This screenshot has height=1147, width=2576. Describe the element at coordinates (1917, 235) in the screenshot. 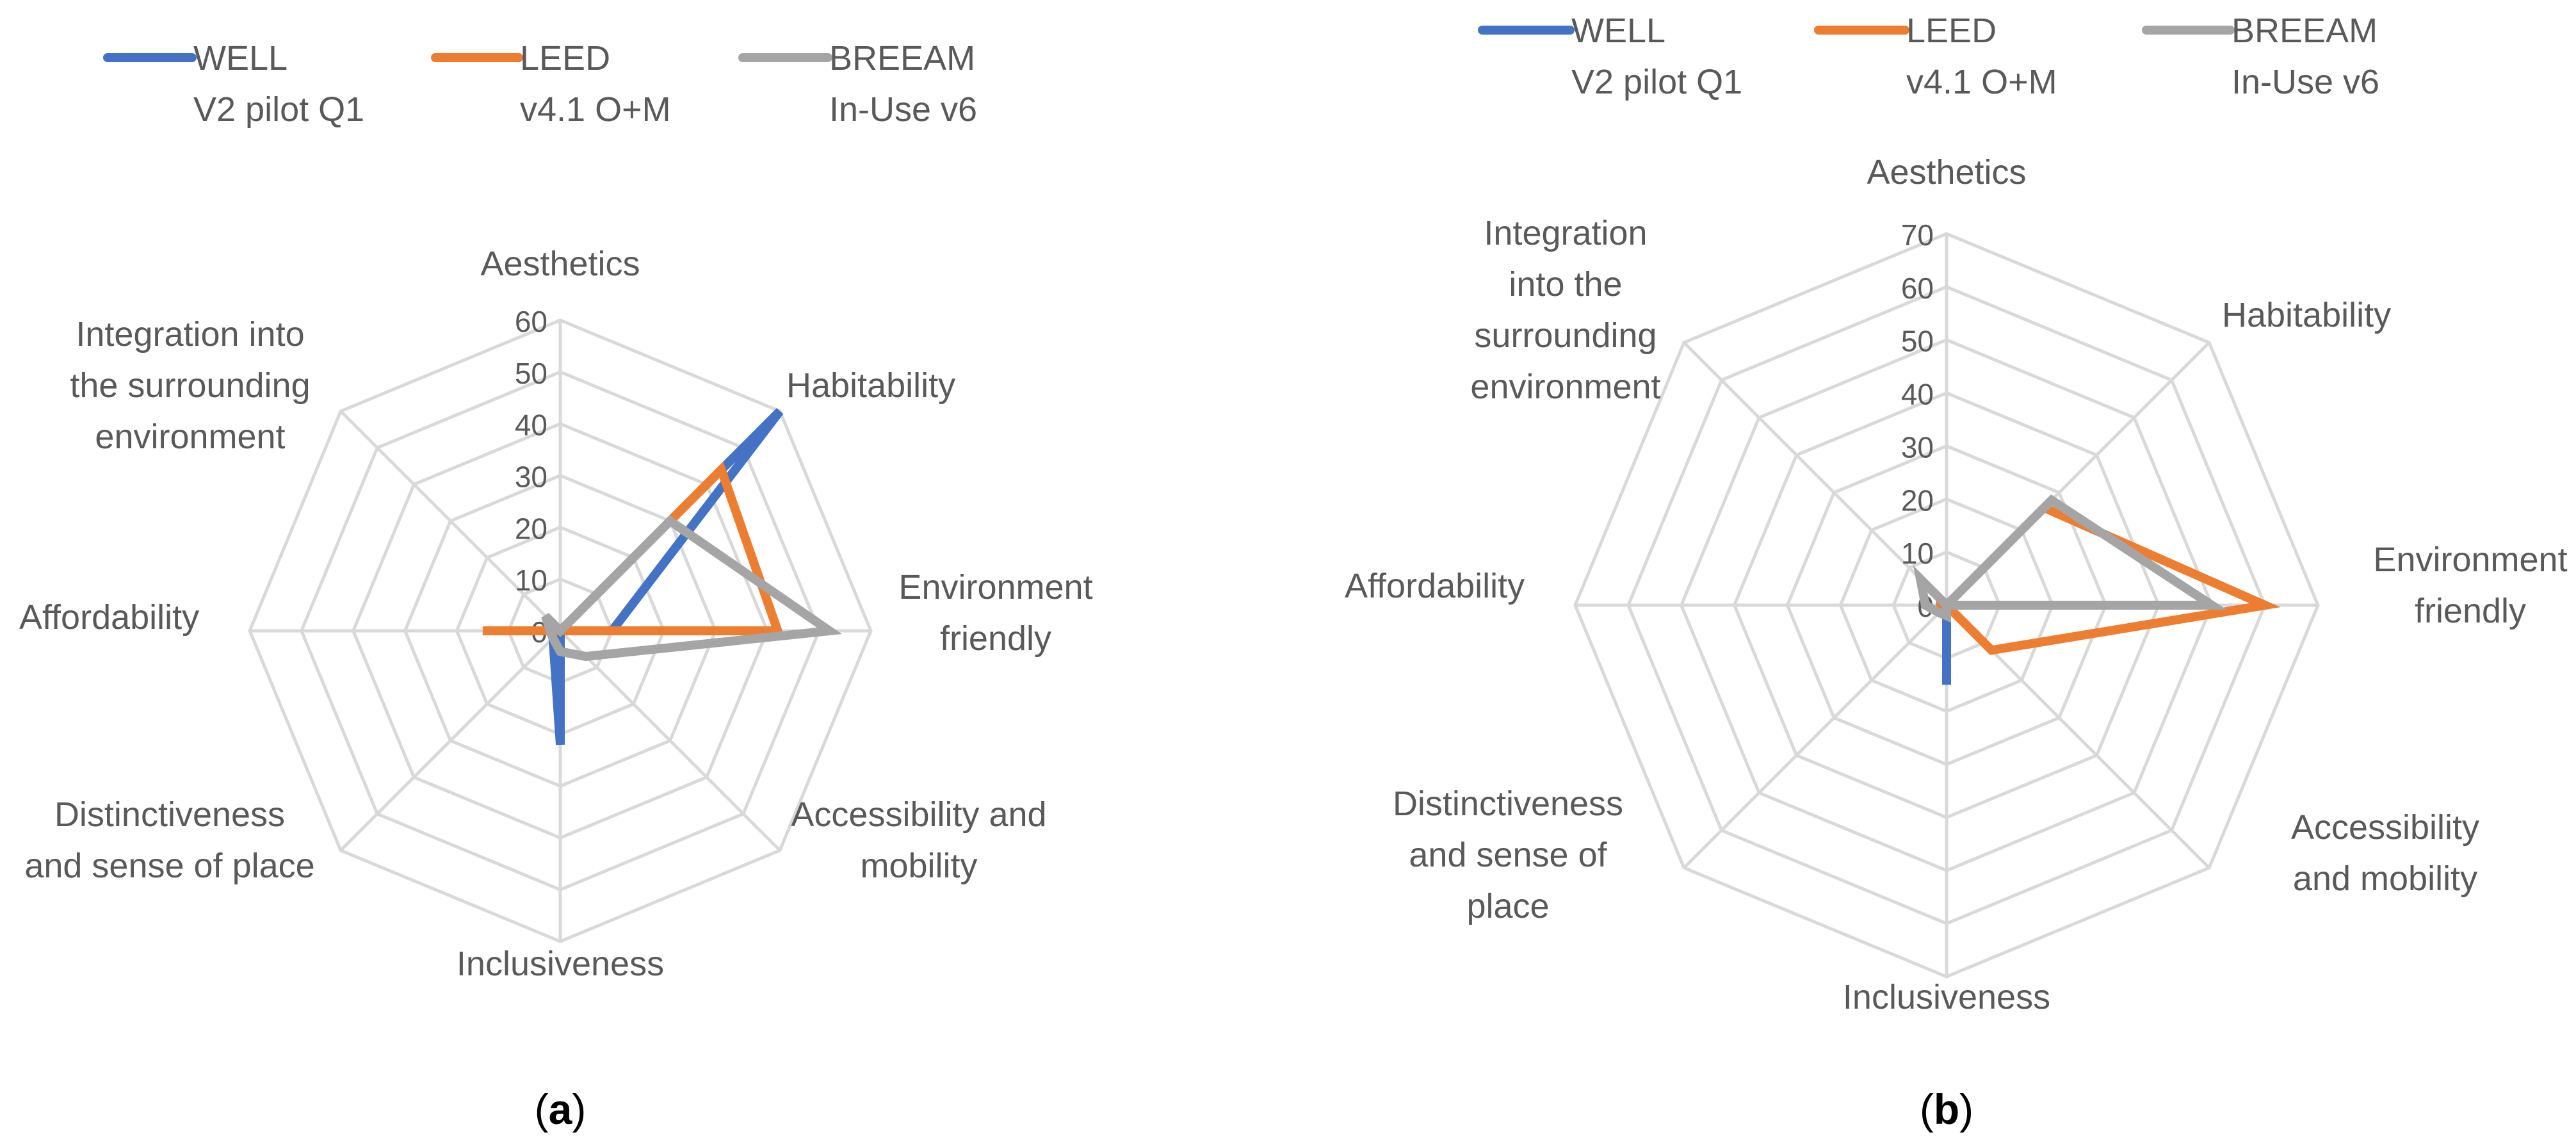

I see `tick-label: 70` at that location.